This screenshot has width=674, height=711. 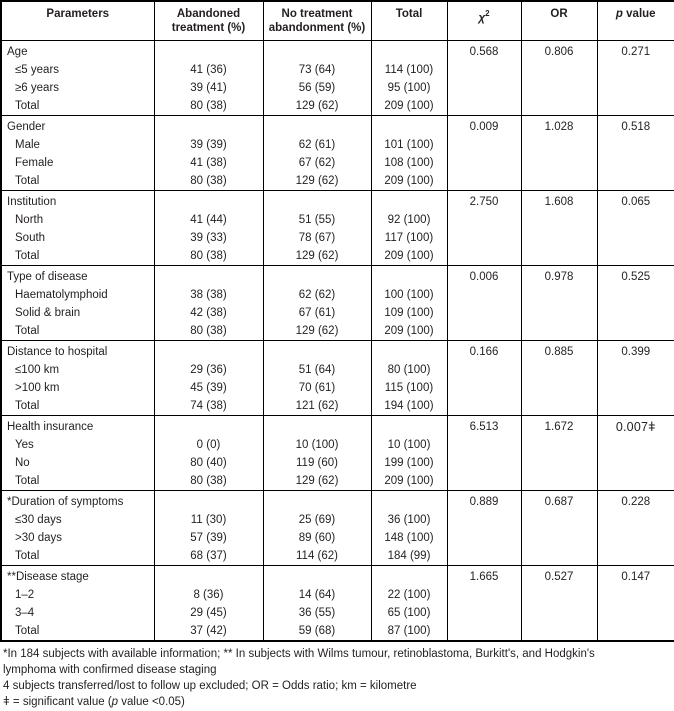 I want to click on col-header-abandoned-label: Abandoned treatment (%), so click(x=208, y=21).